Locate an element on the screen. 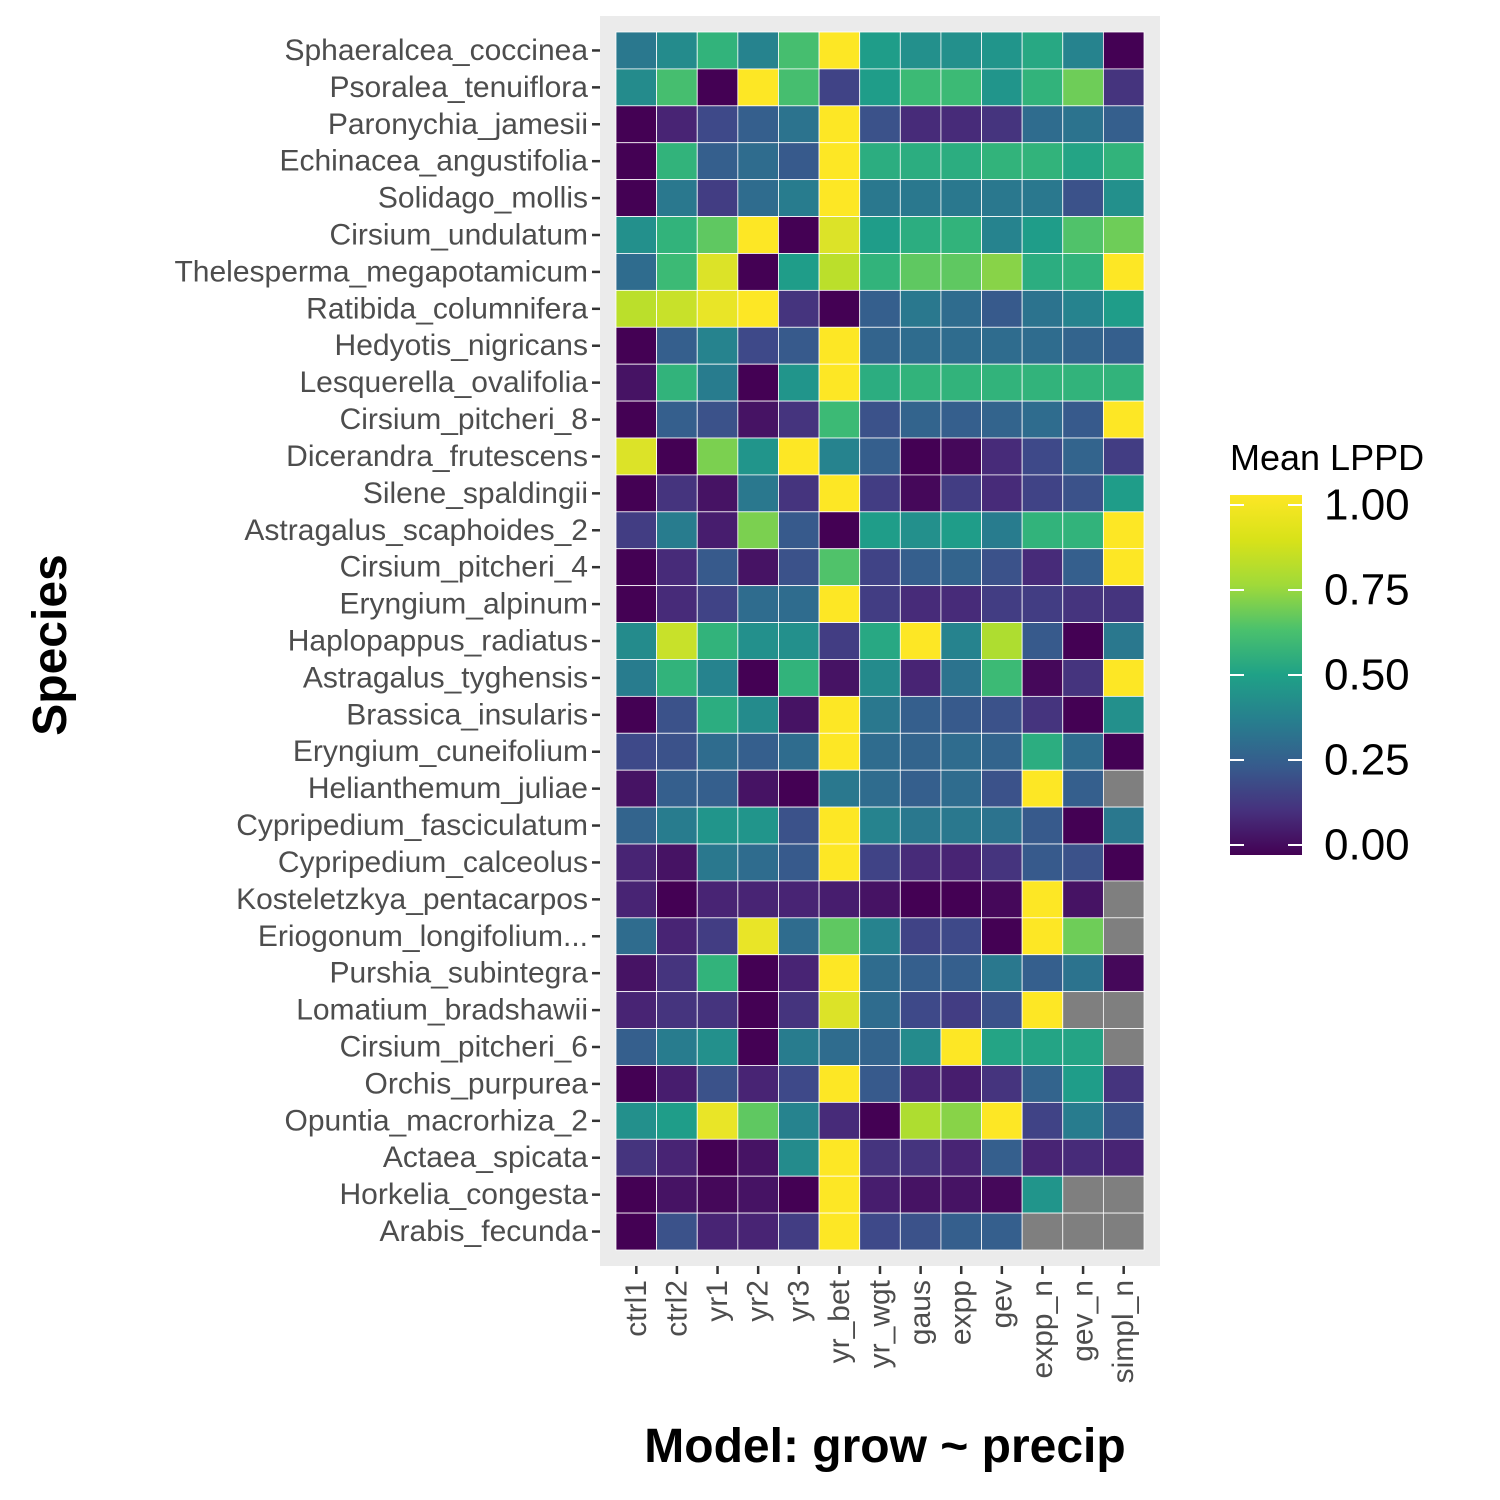 The height and width of the screenshot is (1500, 1500). x-tick-label: yr3 is located at coordinates (798, 1301).